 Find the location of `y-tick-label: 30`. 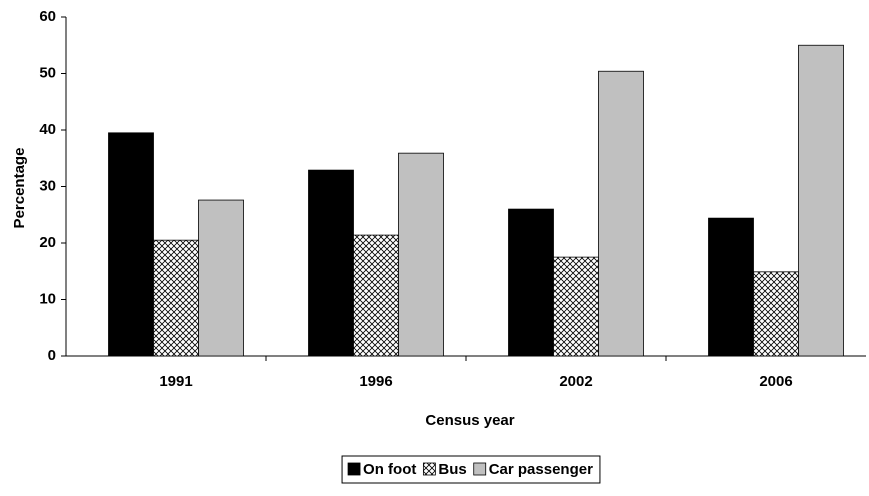

y-tick-label: 30 is located at coordinates (47, 185).